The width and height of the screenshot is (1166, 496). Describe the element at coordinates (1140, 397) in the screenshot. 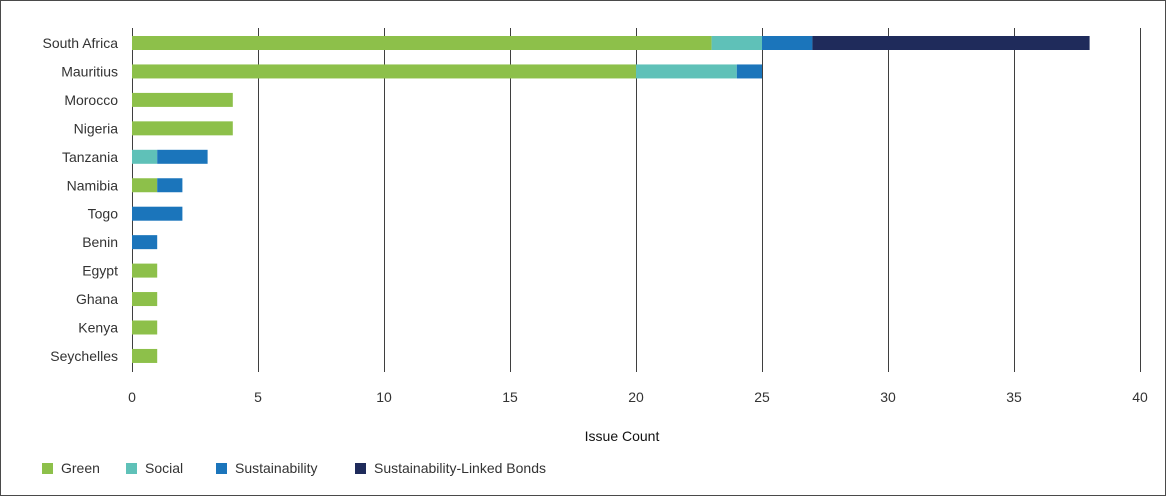

I see `x-tick-label: 40` at that location.